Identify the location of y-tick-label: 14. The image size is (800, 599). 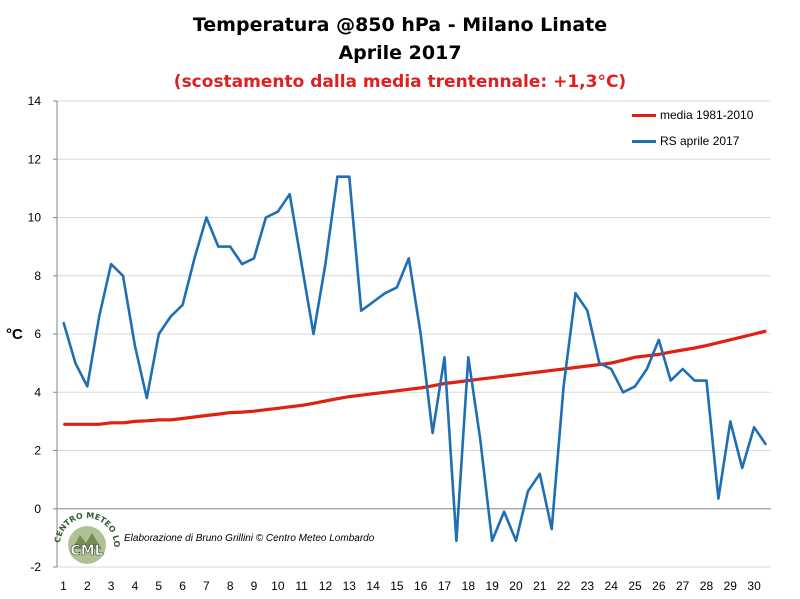
(35, 101).